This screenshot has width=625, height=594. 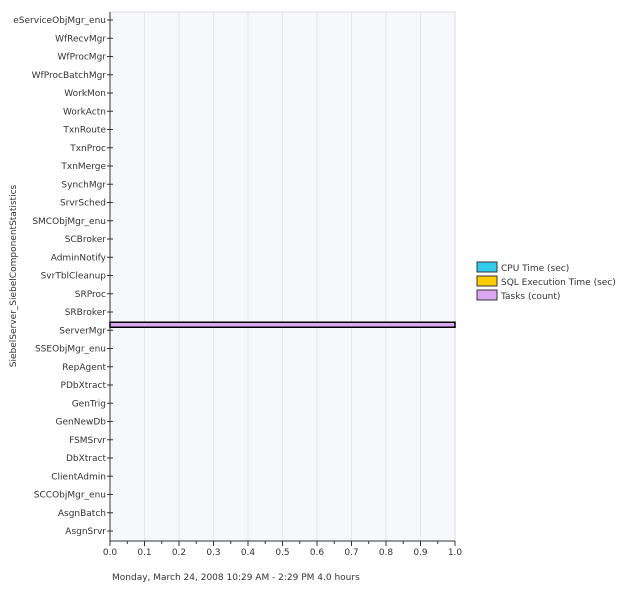 What do you see at coordinates (558, 283) in the screenshot?
I see `legend-label: SQL Execution Time (sec)` at bounding box center [558, 283].